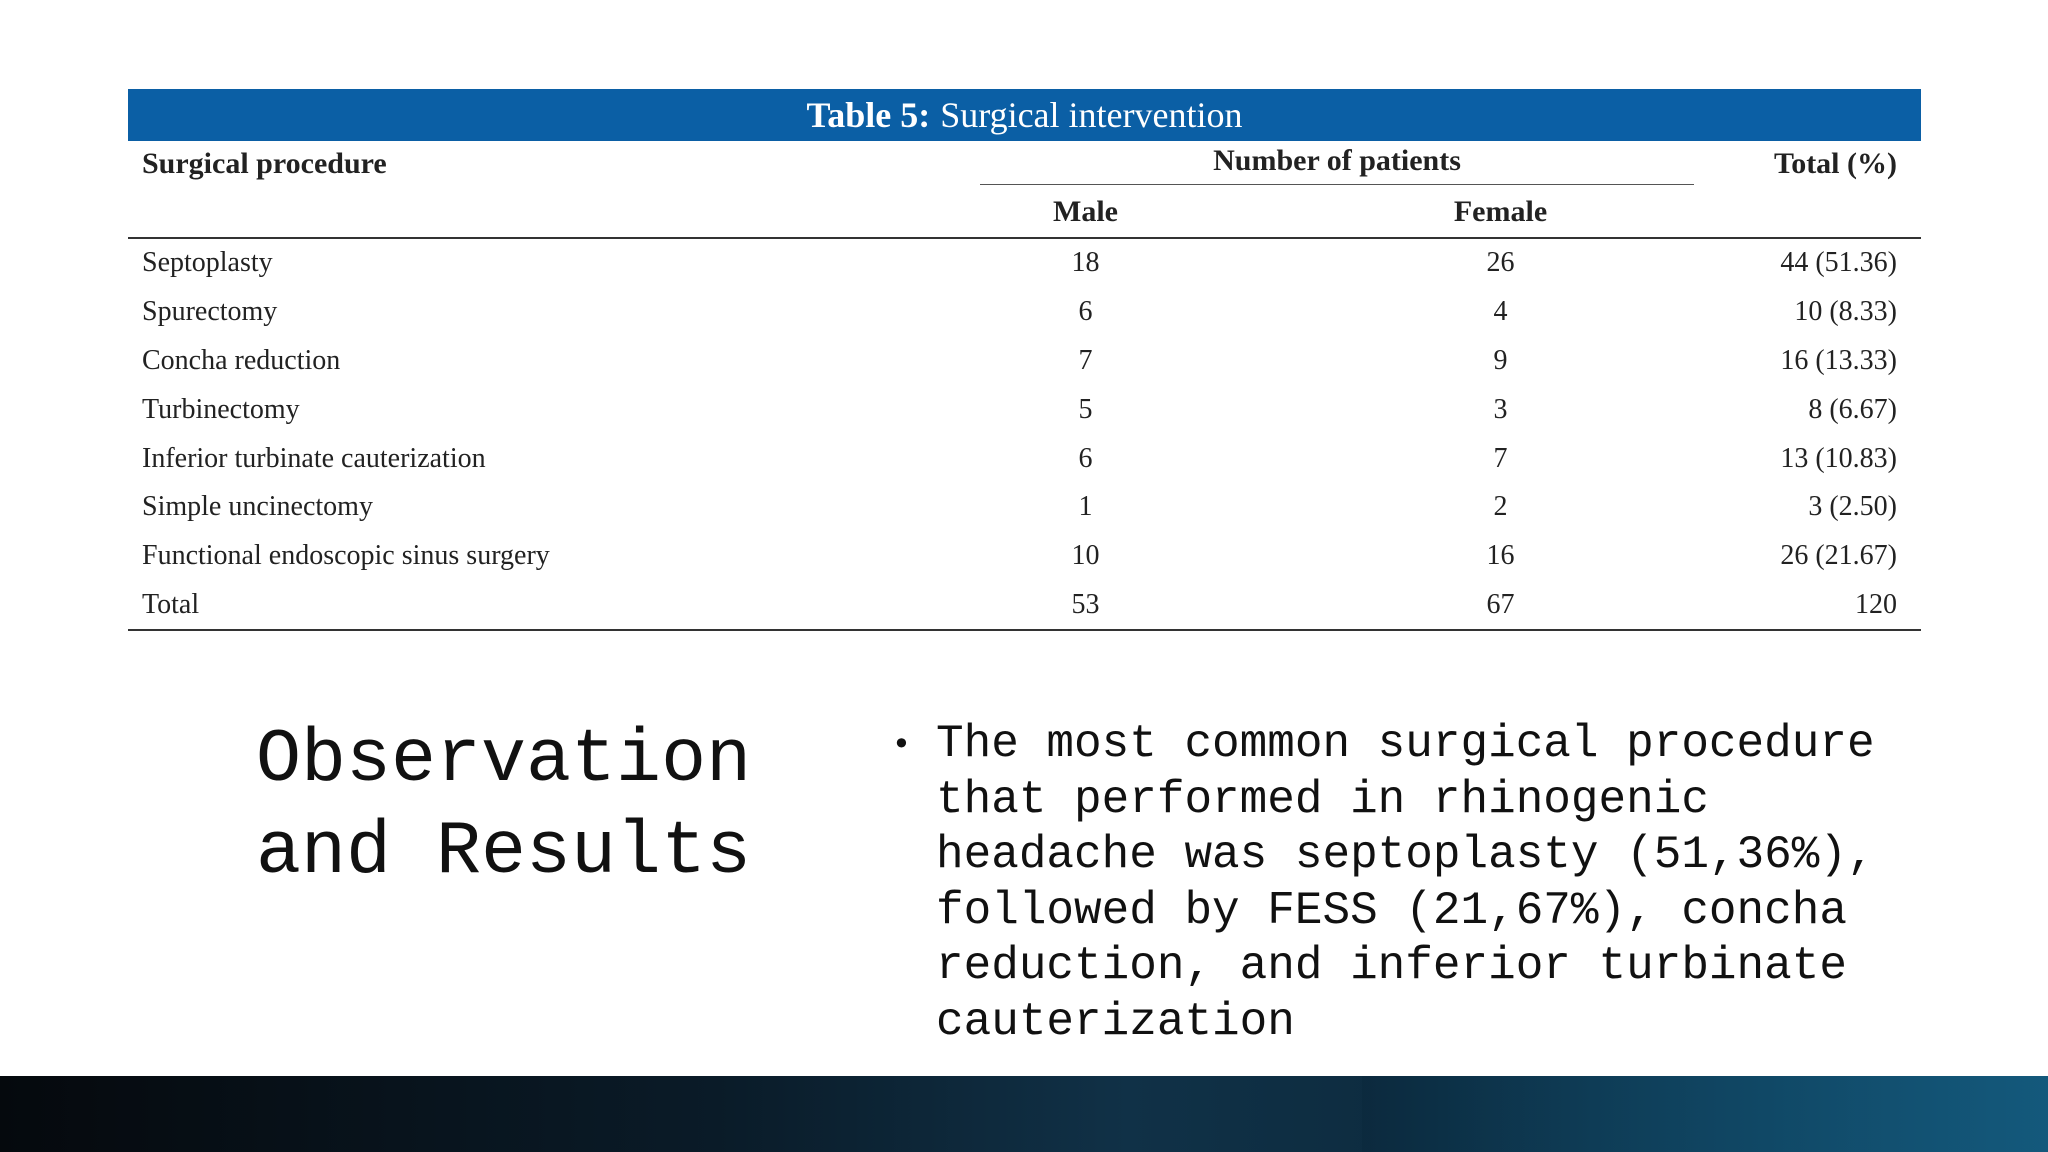 Image resolution: width=2048 pixels, height=1152 pixels. What do you see at coordinates (1852, 409) in the screenshot?
I see `cell-total: 8 (6.67)` at bounding box center [1852, 409].